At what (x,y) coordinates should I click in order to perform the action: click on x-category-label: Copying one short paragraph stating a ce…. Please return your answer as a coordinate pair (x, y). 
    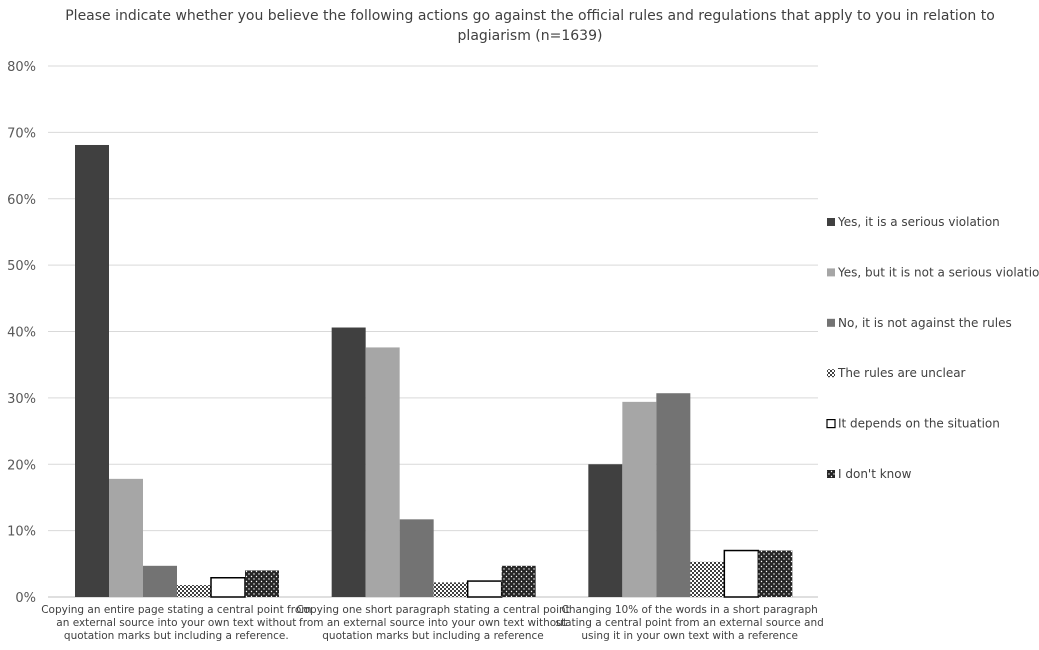
    Looking at the image, I should click on (433, 623).